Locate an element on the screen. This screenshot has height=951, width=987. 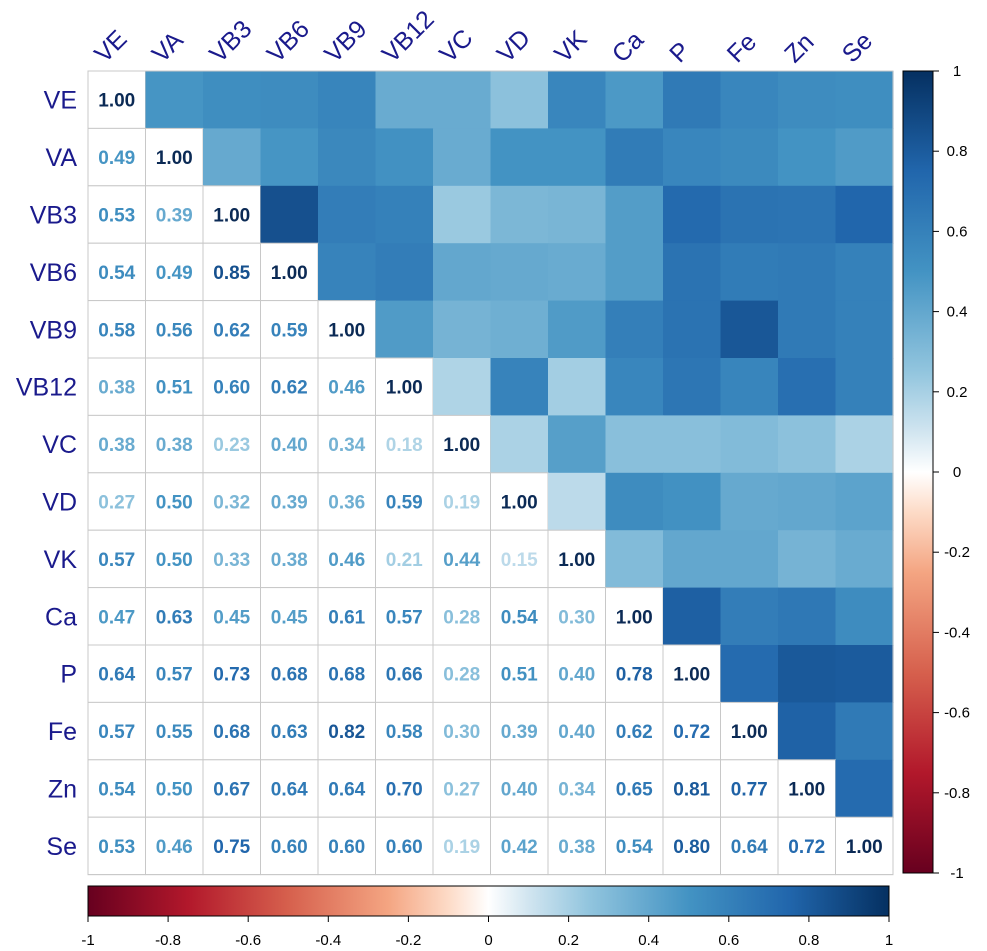
heat-cell-VE-VC is located at coordinates (462, 100).